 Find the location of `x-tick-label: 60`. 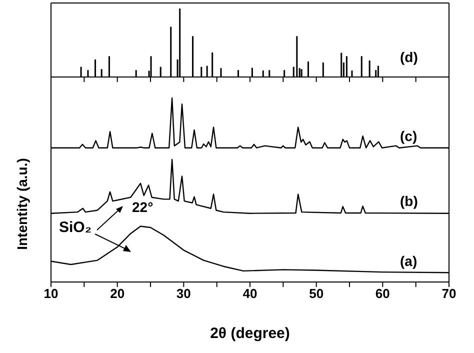

x-tick-label: 60 is located at coordinates (382, 294).